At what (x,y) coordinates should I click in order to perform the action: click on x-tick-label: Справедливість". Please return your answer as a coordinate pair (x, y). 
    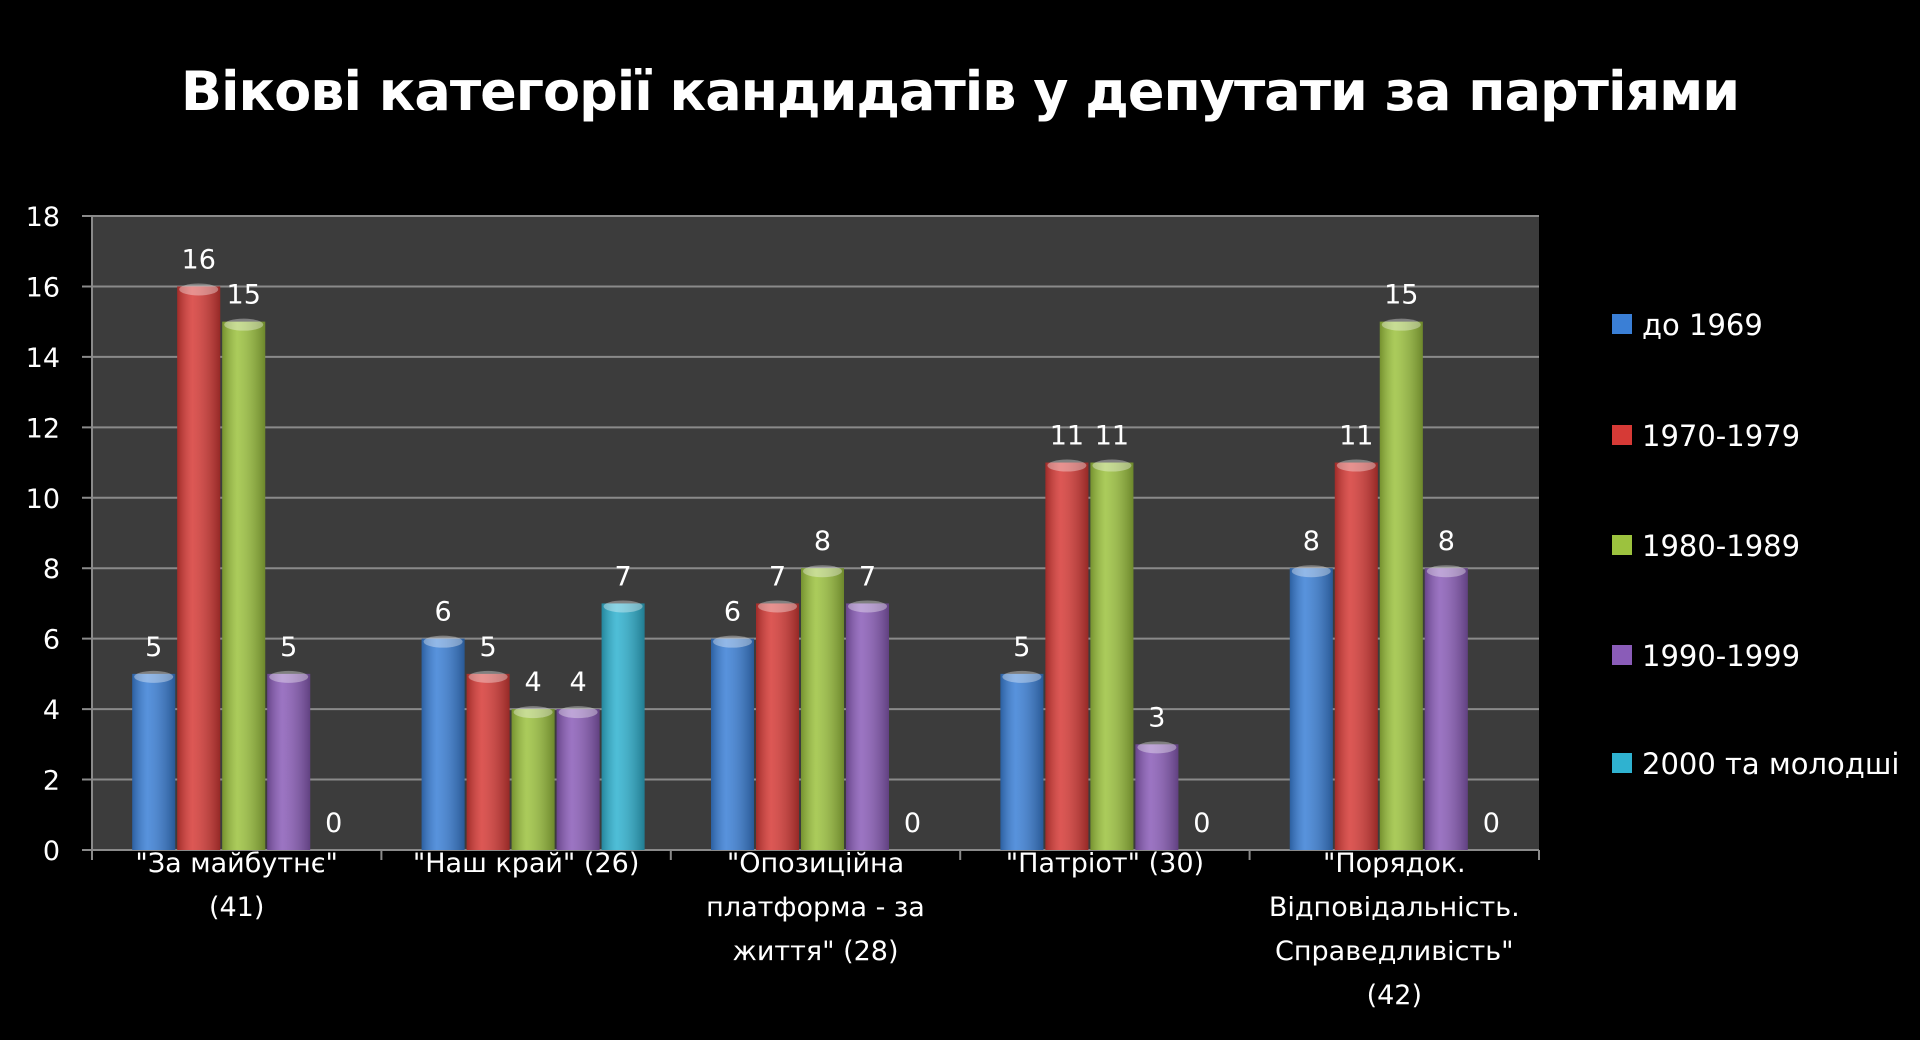
    Looking at the image, I should click on (1394, 951).